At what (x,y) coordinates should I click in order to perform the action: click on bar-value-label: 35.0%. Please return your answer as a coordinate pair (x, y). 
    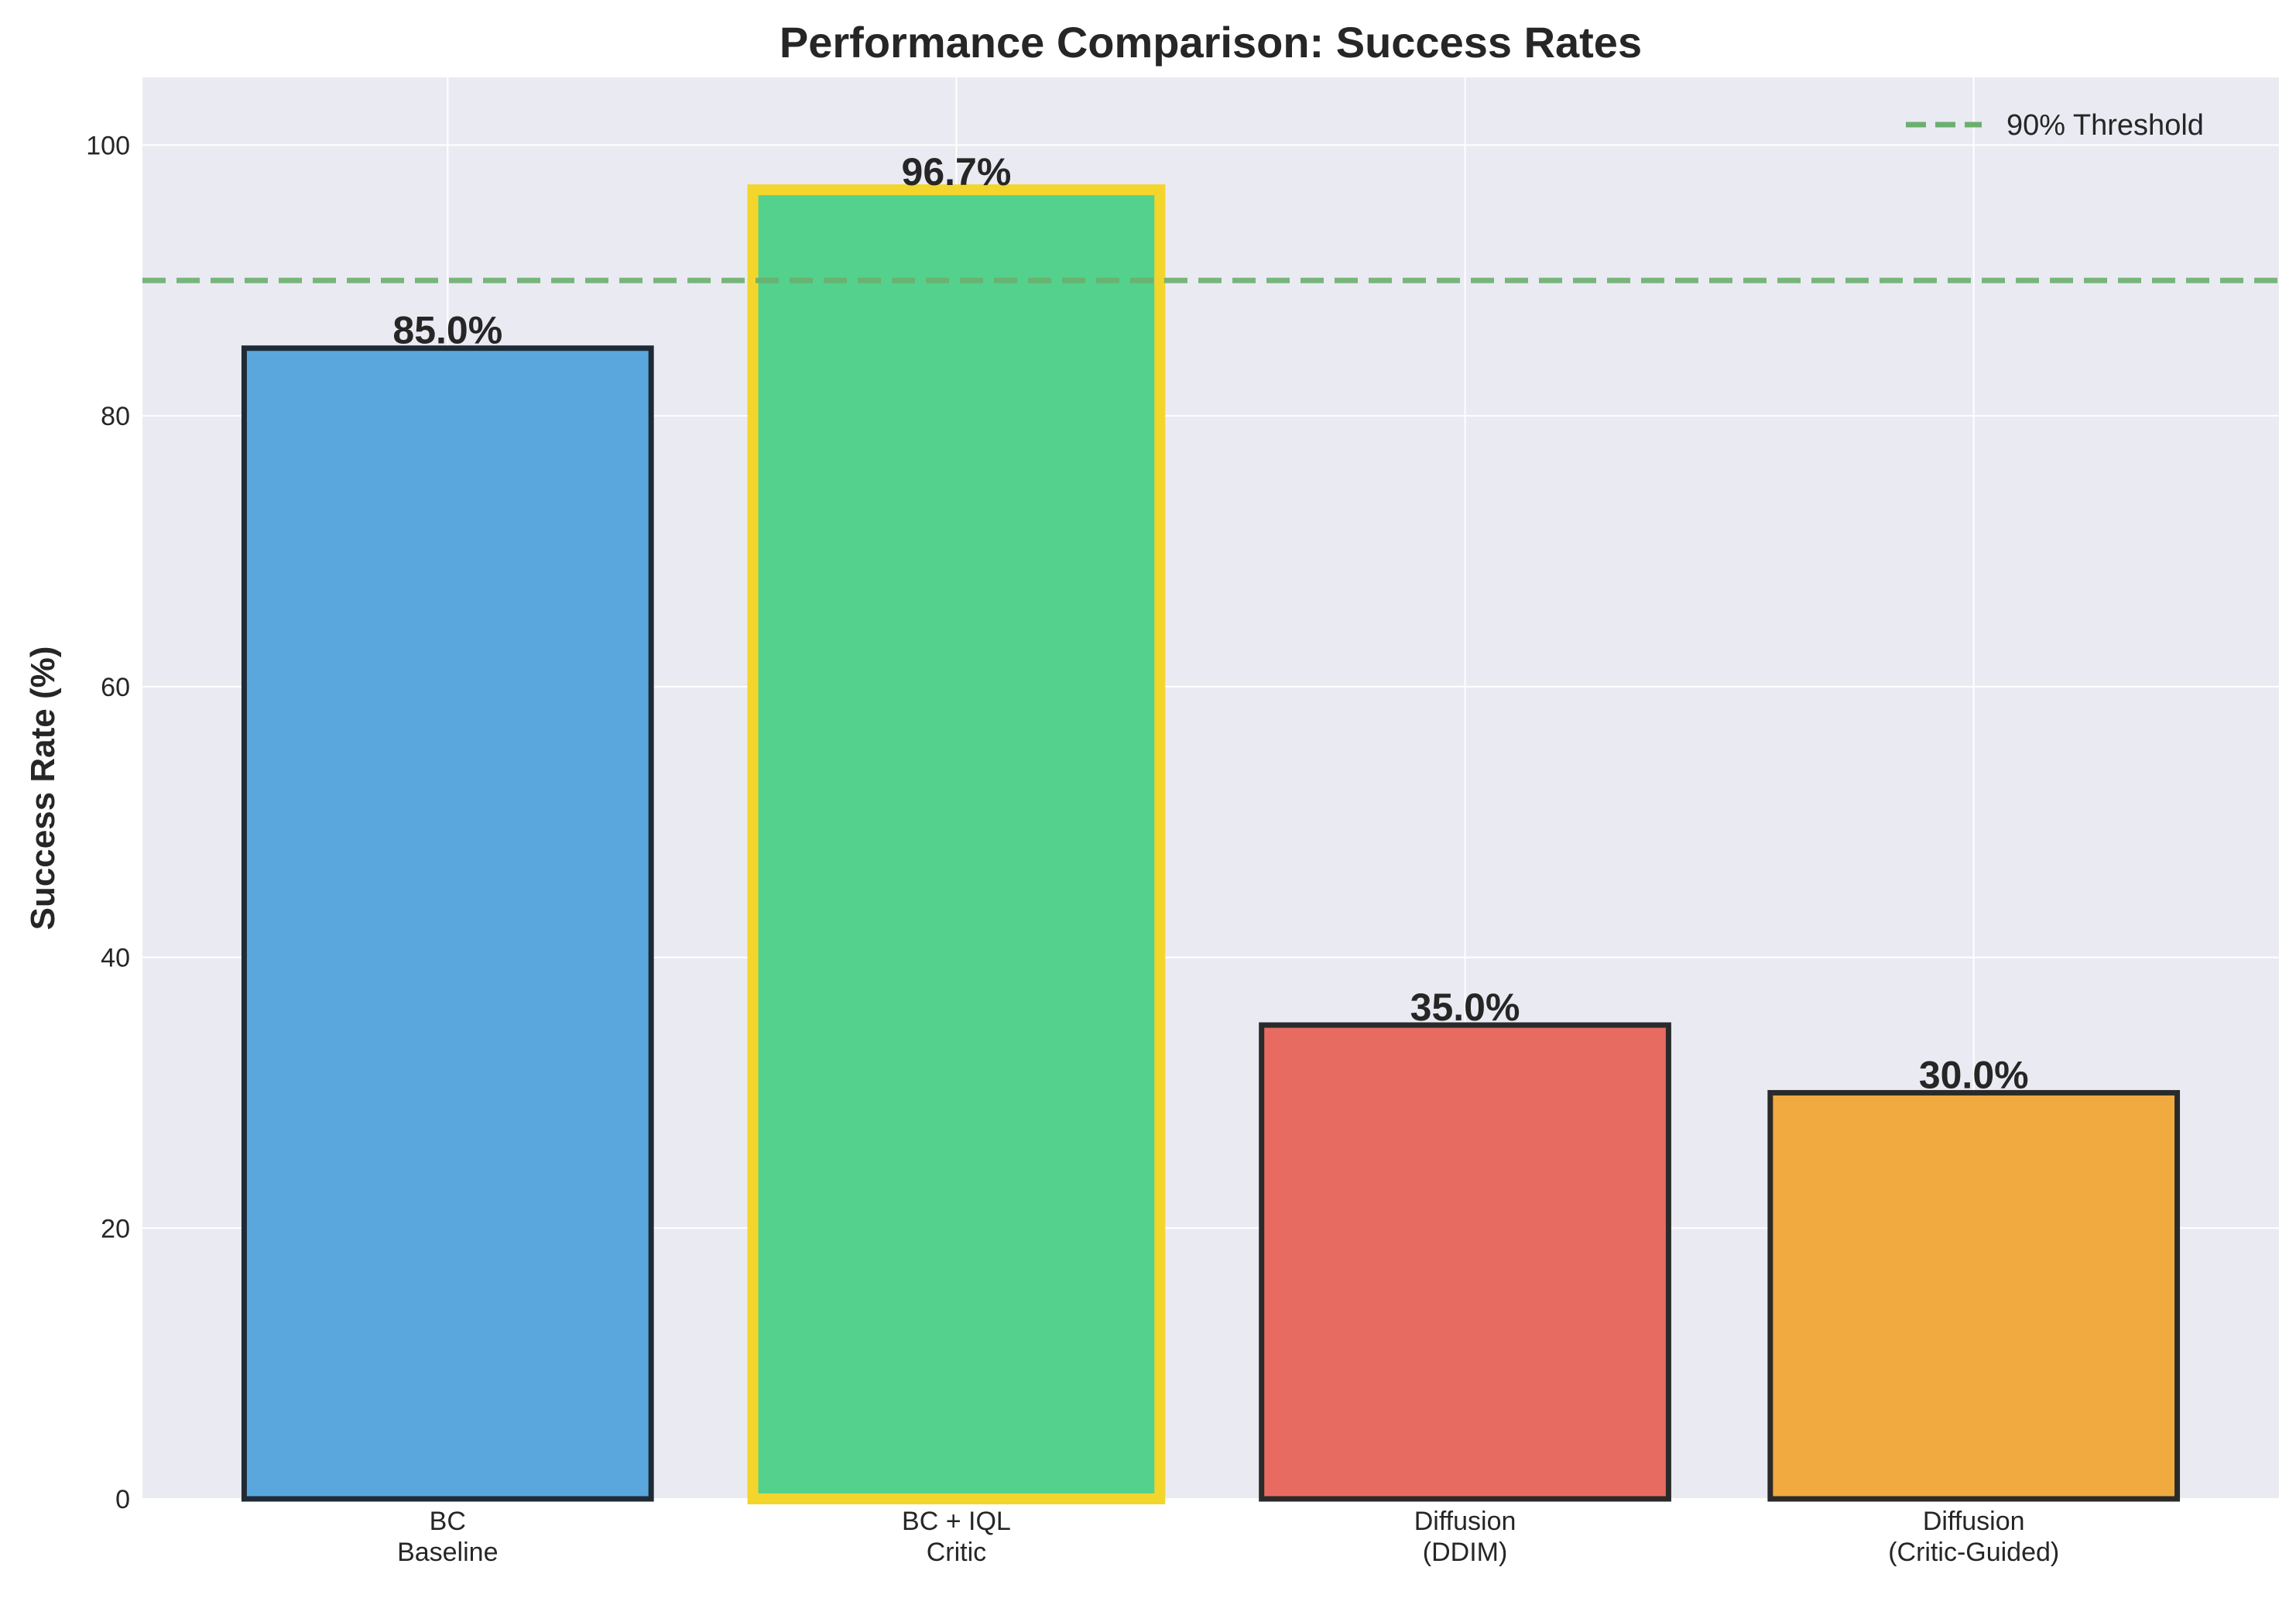
    Looking at the image, I should click on (1465, 1007).